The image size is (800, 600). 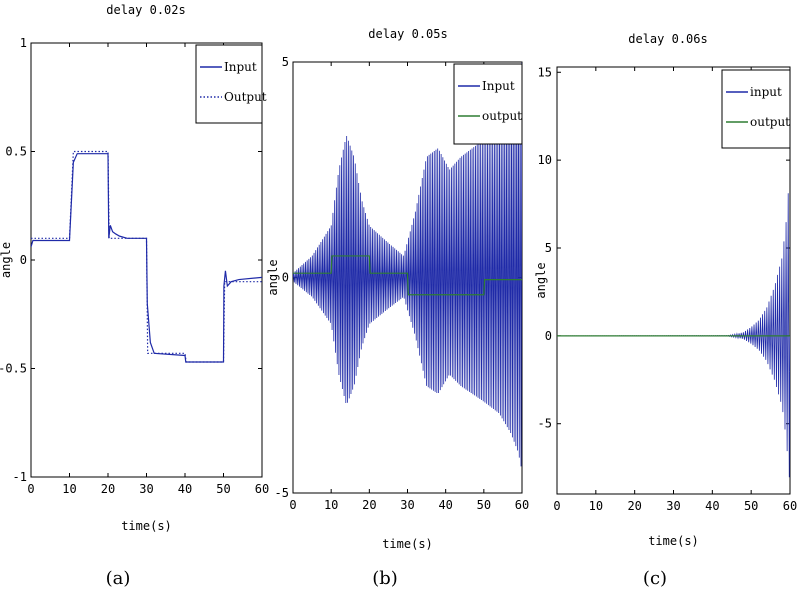 I want to click on series-line-input, so click(x=146, y=258).